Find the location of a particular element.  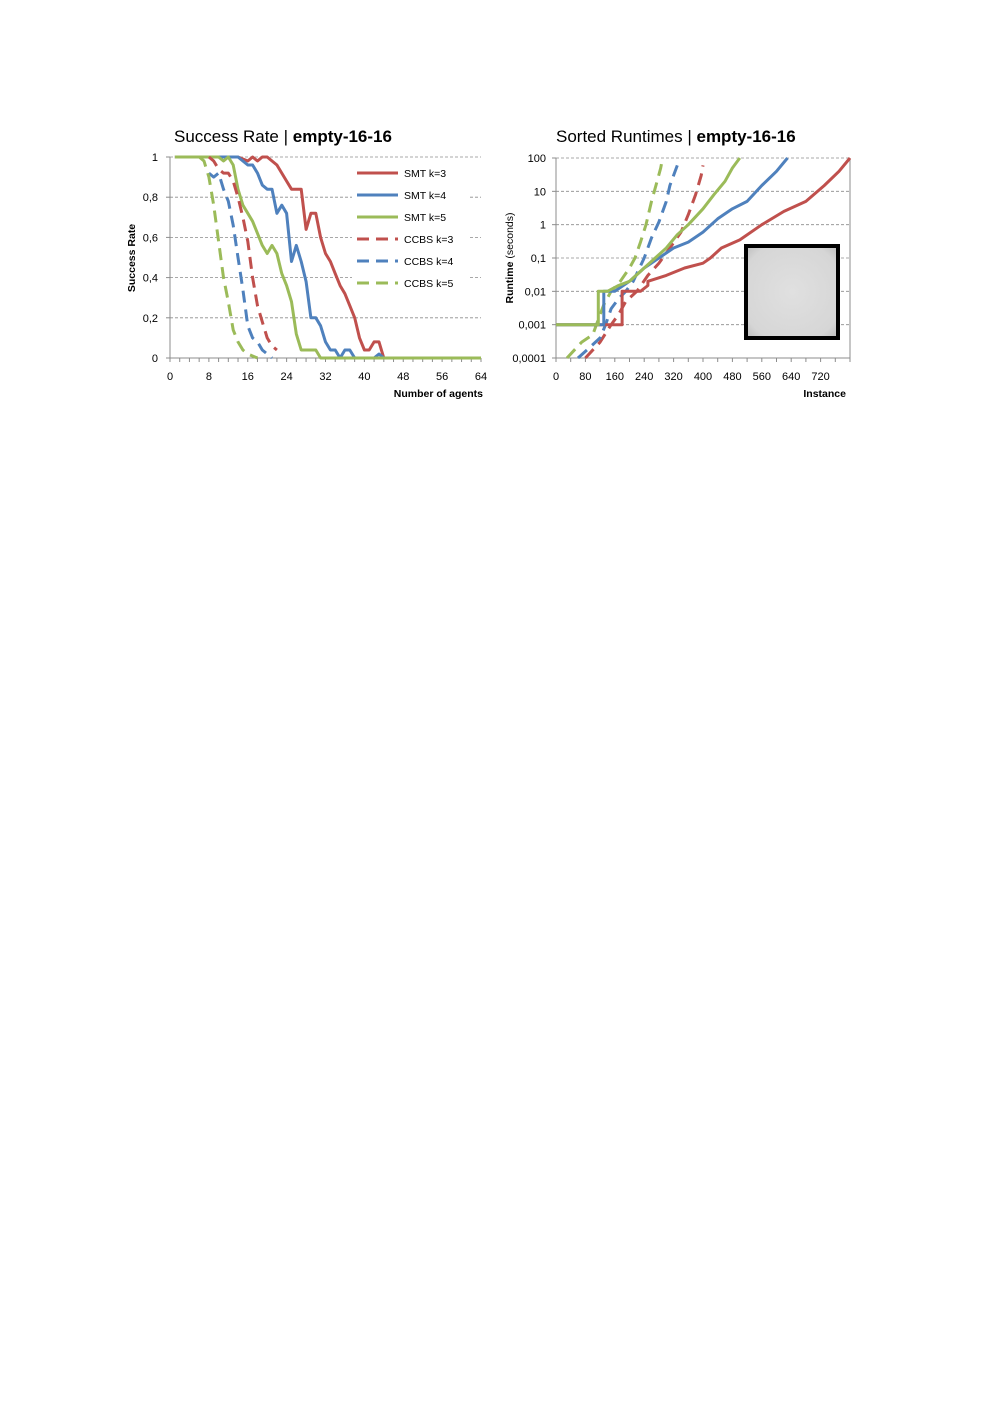

y-tick-label: 0,1 is located at coordinates (538, 259).